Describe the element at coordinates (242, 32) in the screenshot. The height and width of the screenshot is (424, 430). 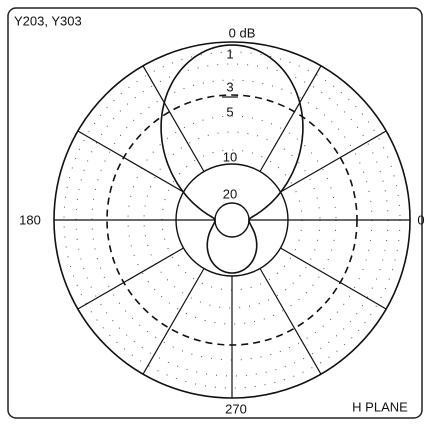
I see `ring-label: 0 dB` at that location.